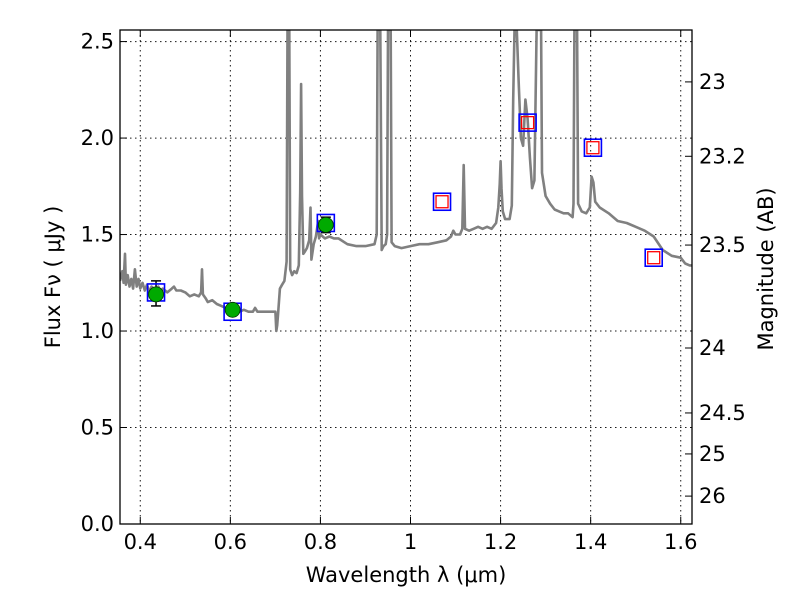 The image size is (800, 600). What do you see at coordinates (320, 542) in the screenshot?
I see `x-tick-label: 0.8` at bounding box center [320, 542].